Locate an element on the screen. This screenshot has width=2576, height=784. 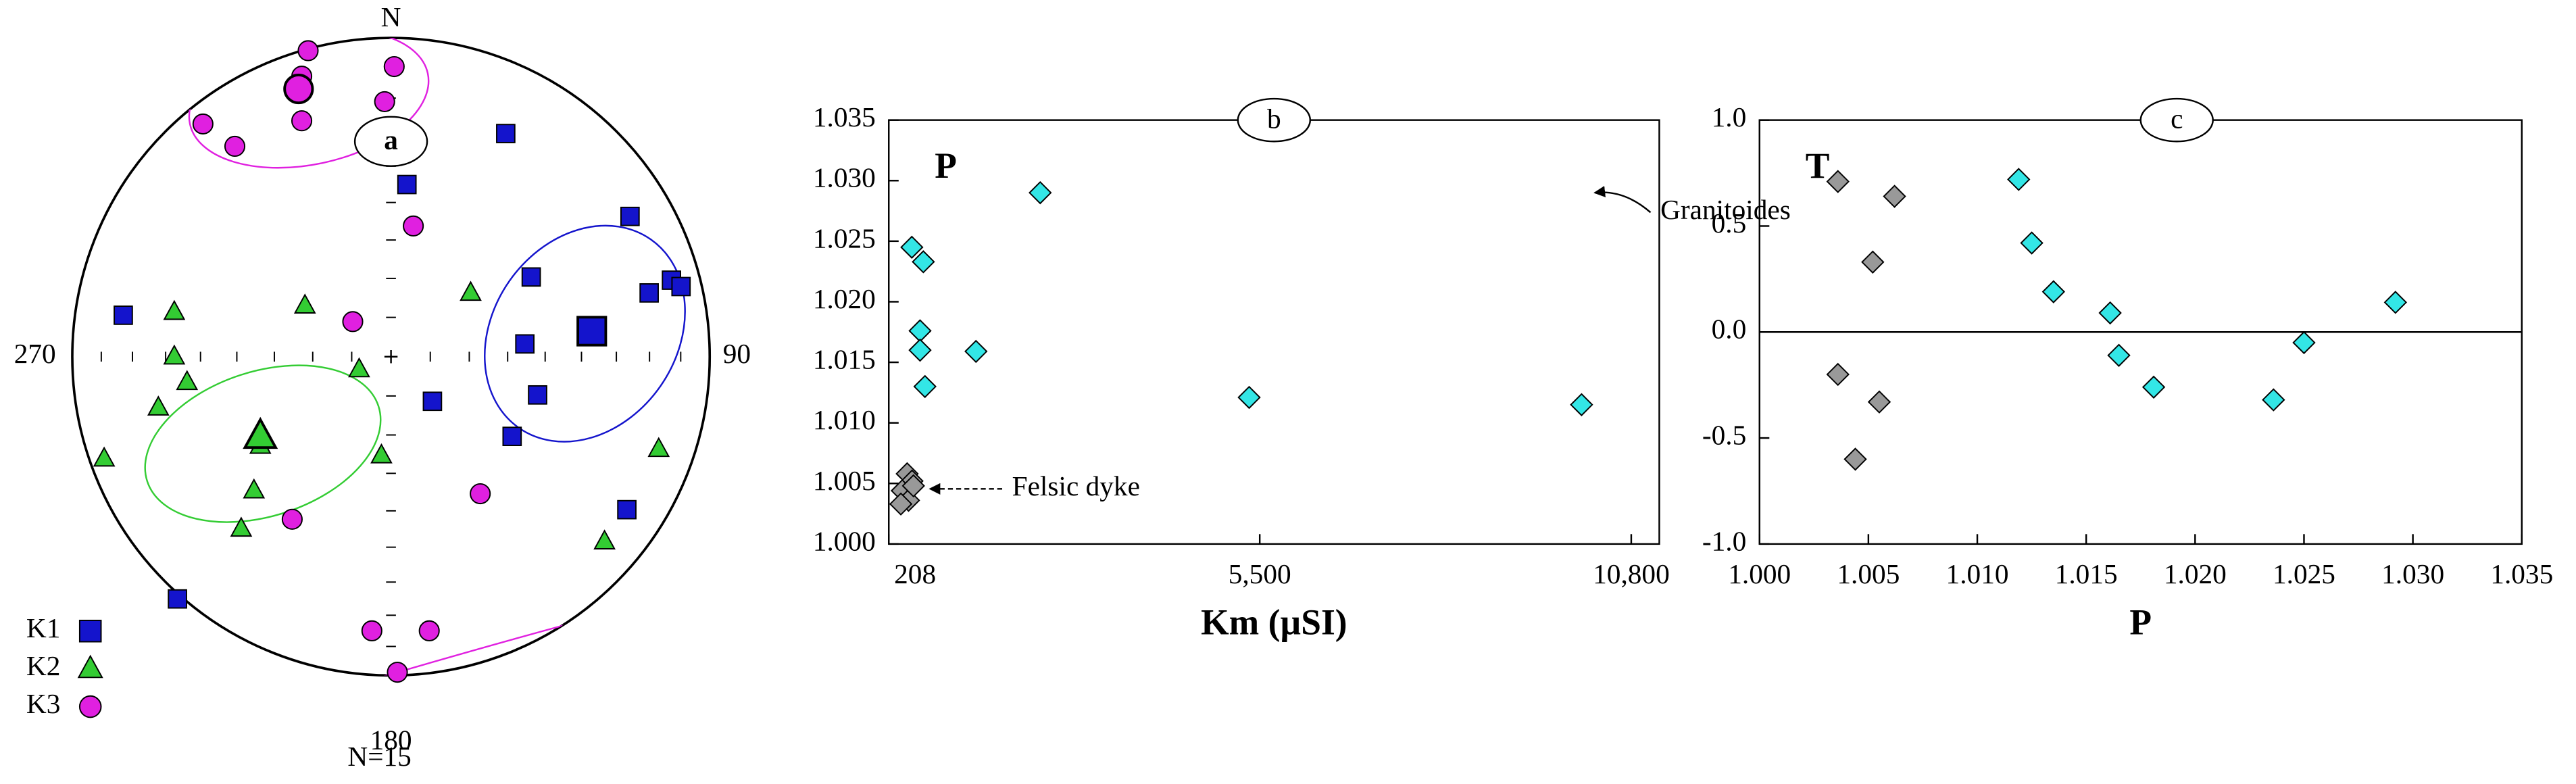
x-tick-label: 1.000 is located at coordinates (1760, 573).